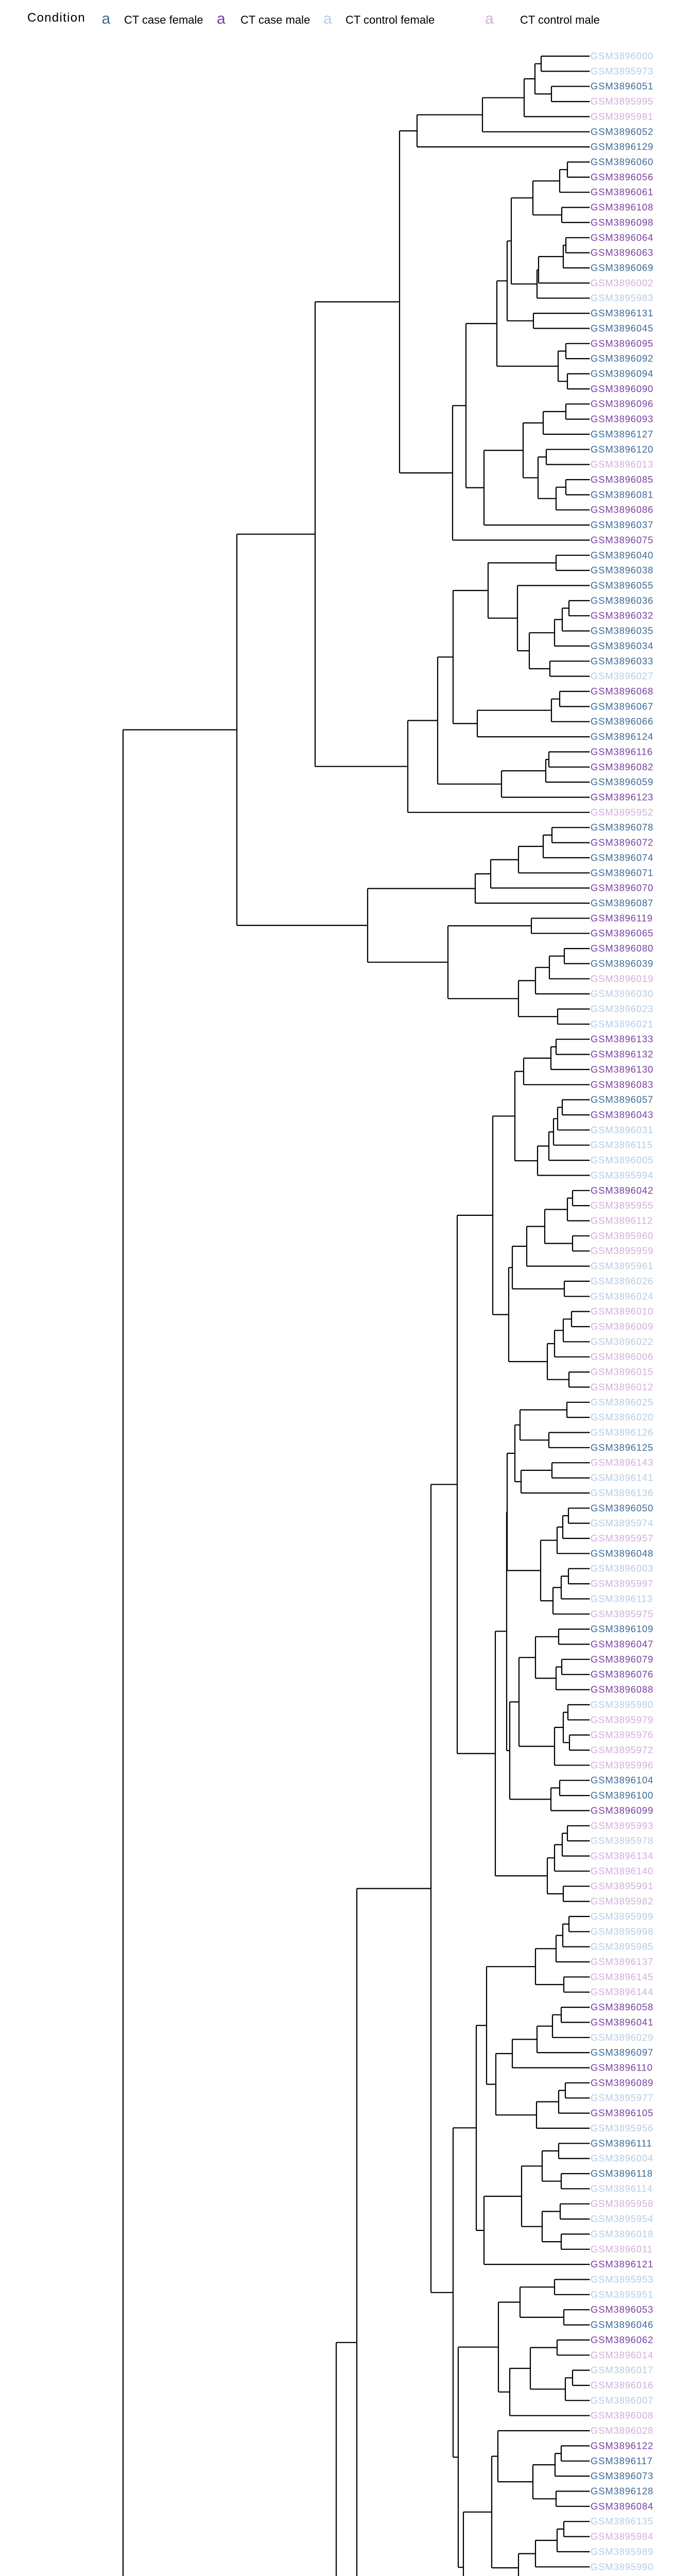 The height and width of the screenshot is (2576, 692). What do you see at coordinates (622, 2158) in the screenshot?
I see `svg-text: GSM3896004` at bounding box center [622, 2158].